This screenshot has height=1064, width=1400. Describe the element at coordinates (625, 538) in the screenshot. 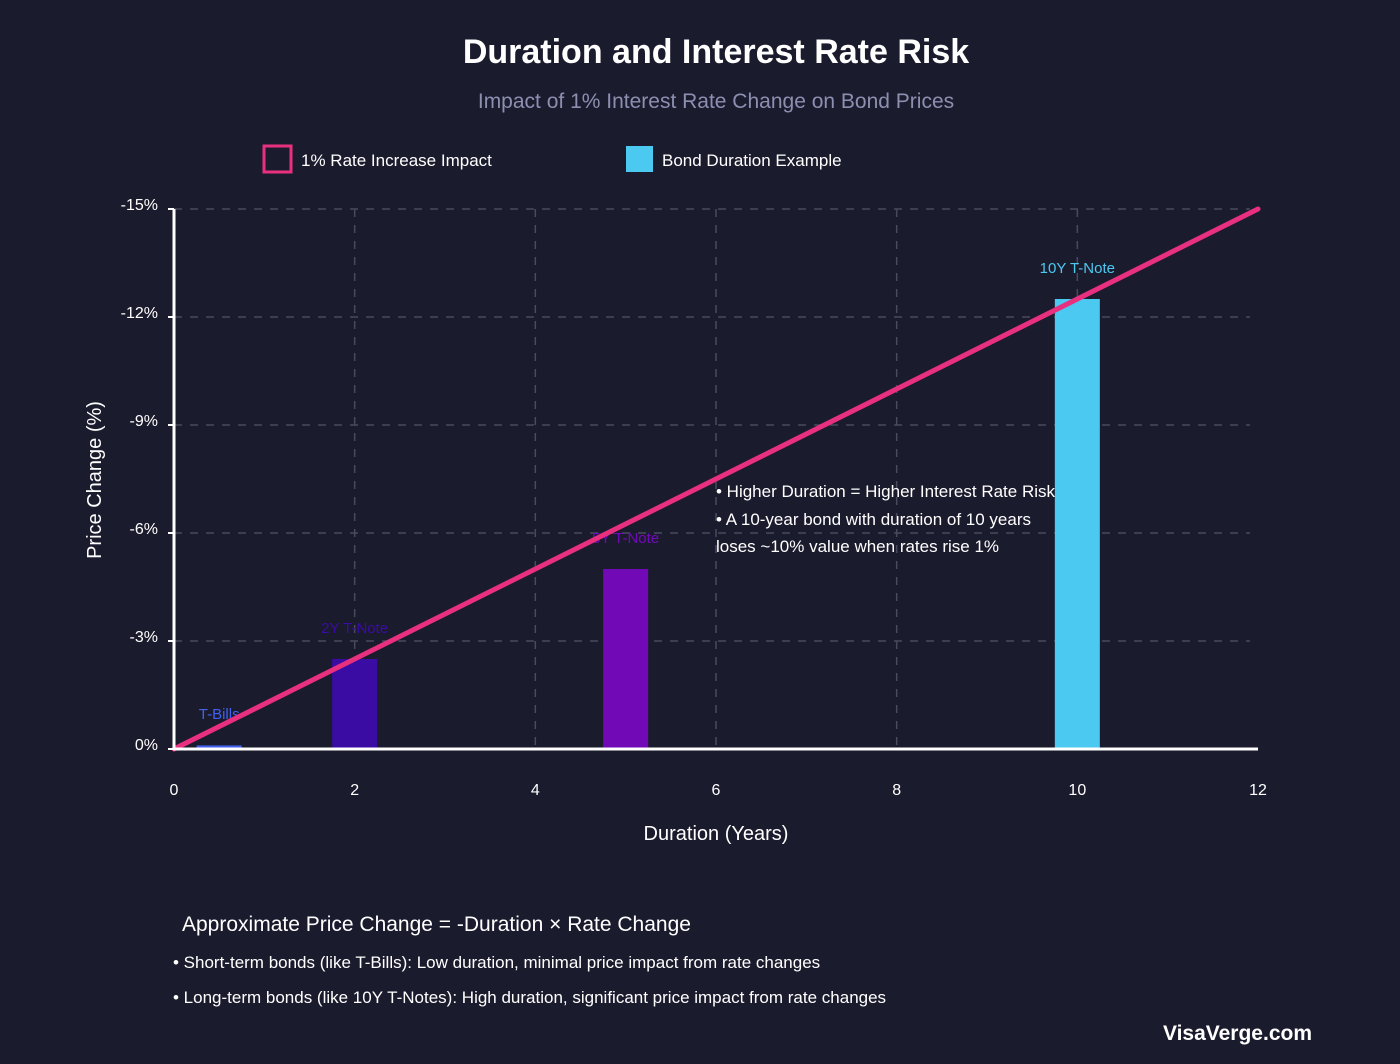

I see `bar-label-5y-t-note: 5Y T-Note` at that location.